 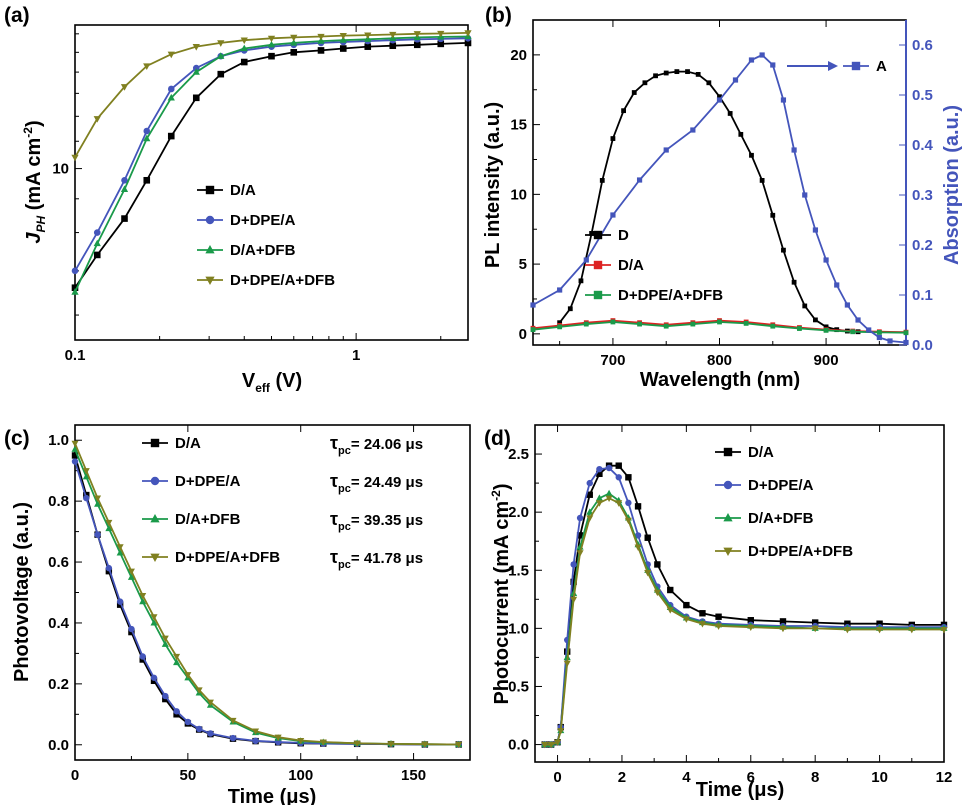 What do you see at coordinates (944, 777) in the screenshot?
I see `x-tick-label: 12` at bounding box center [944, 777].